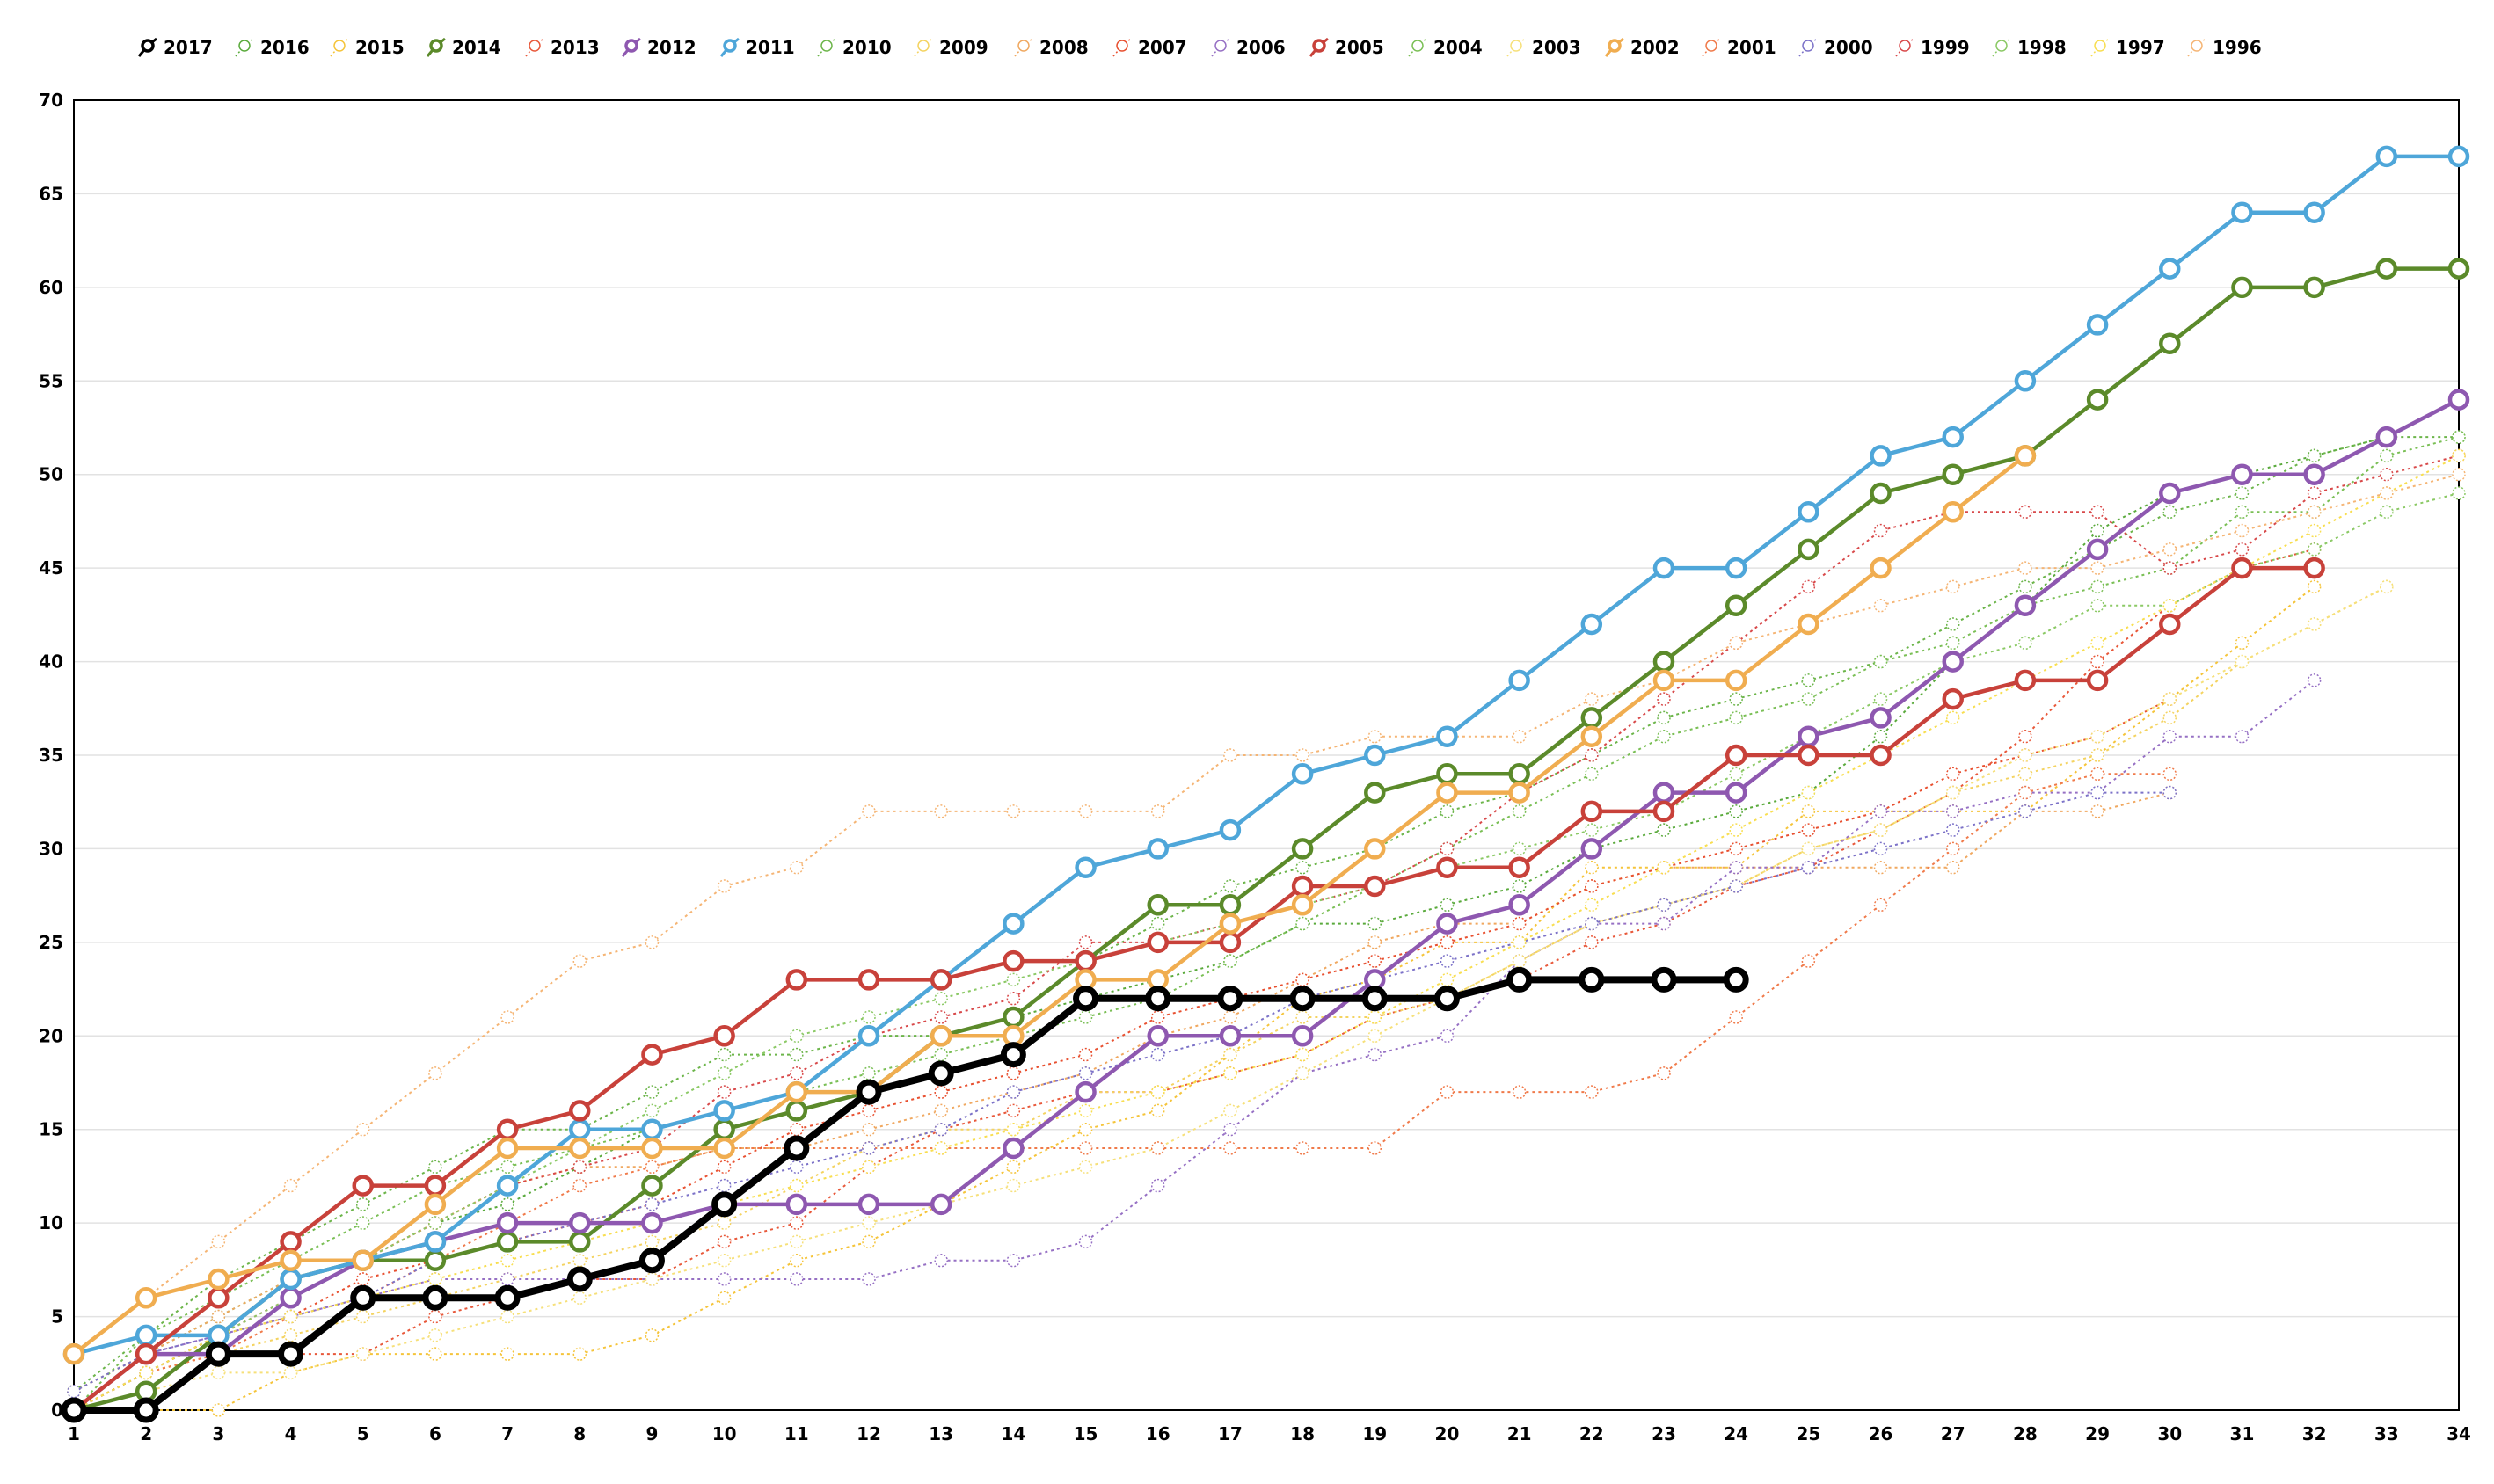 The height and width of the screenshot is (1484, 2494). Describe the element at coordinates (507, 1434) in the screenshot. I see `x-tick-label: 7` at that location.